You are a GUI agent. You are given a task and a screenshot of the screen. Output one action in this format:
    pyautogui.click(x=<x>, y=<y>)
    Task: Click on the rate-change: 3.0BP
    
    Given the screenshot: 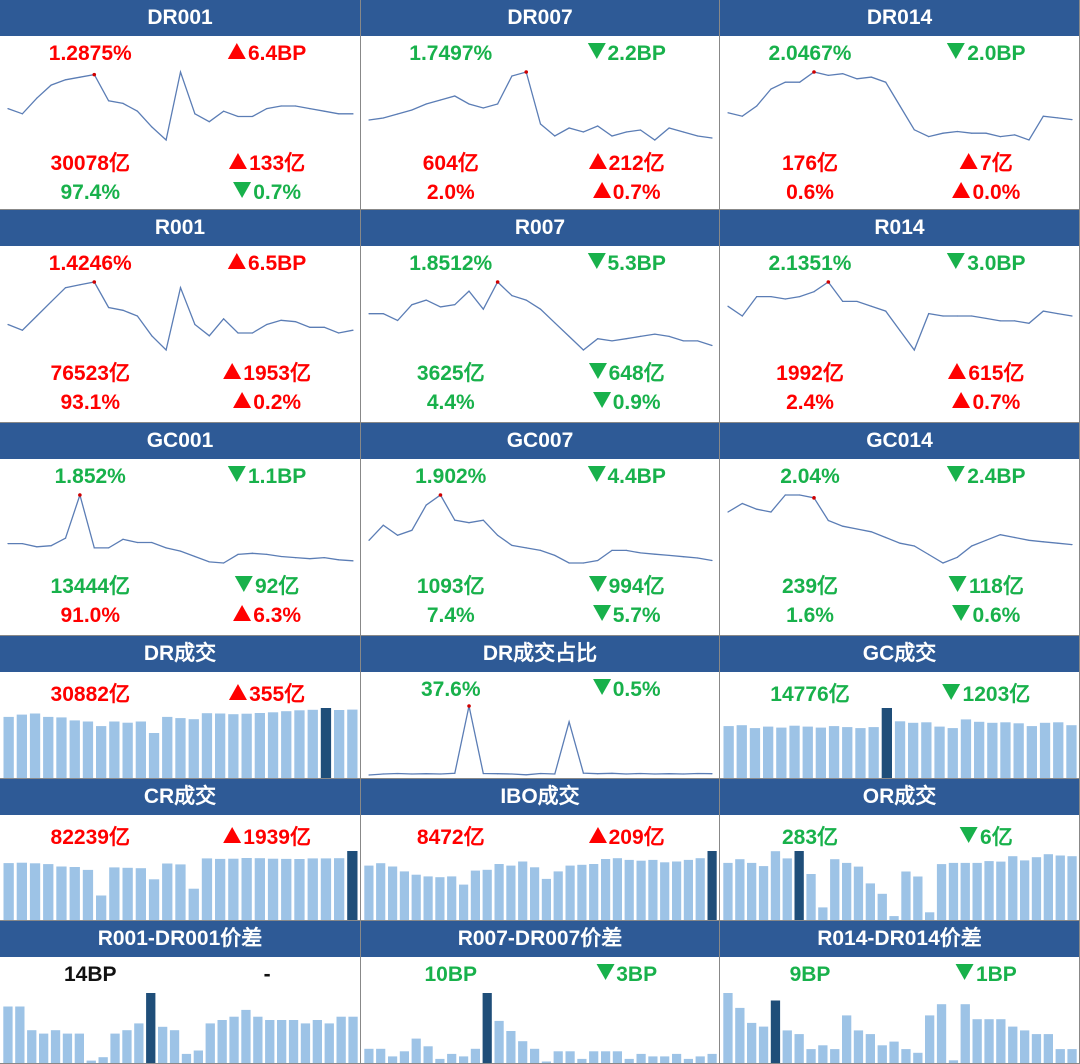 What is the action you would take?
    pyautogui.click(x=986, y=264)
    